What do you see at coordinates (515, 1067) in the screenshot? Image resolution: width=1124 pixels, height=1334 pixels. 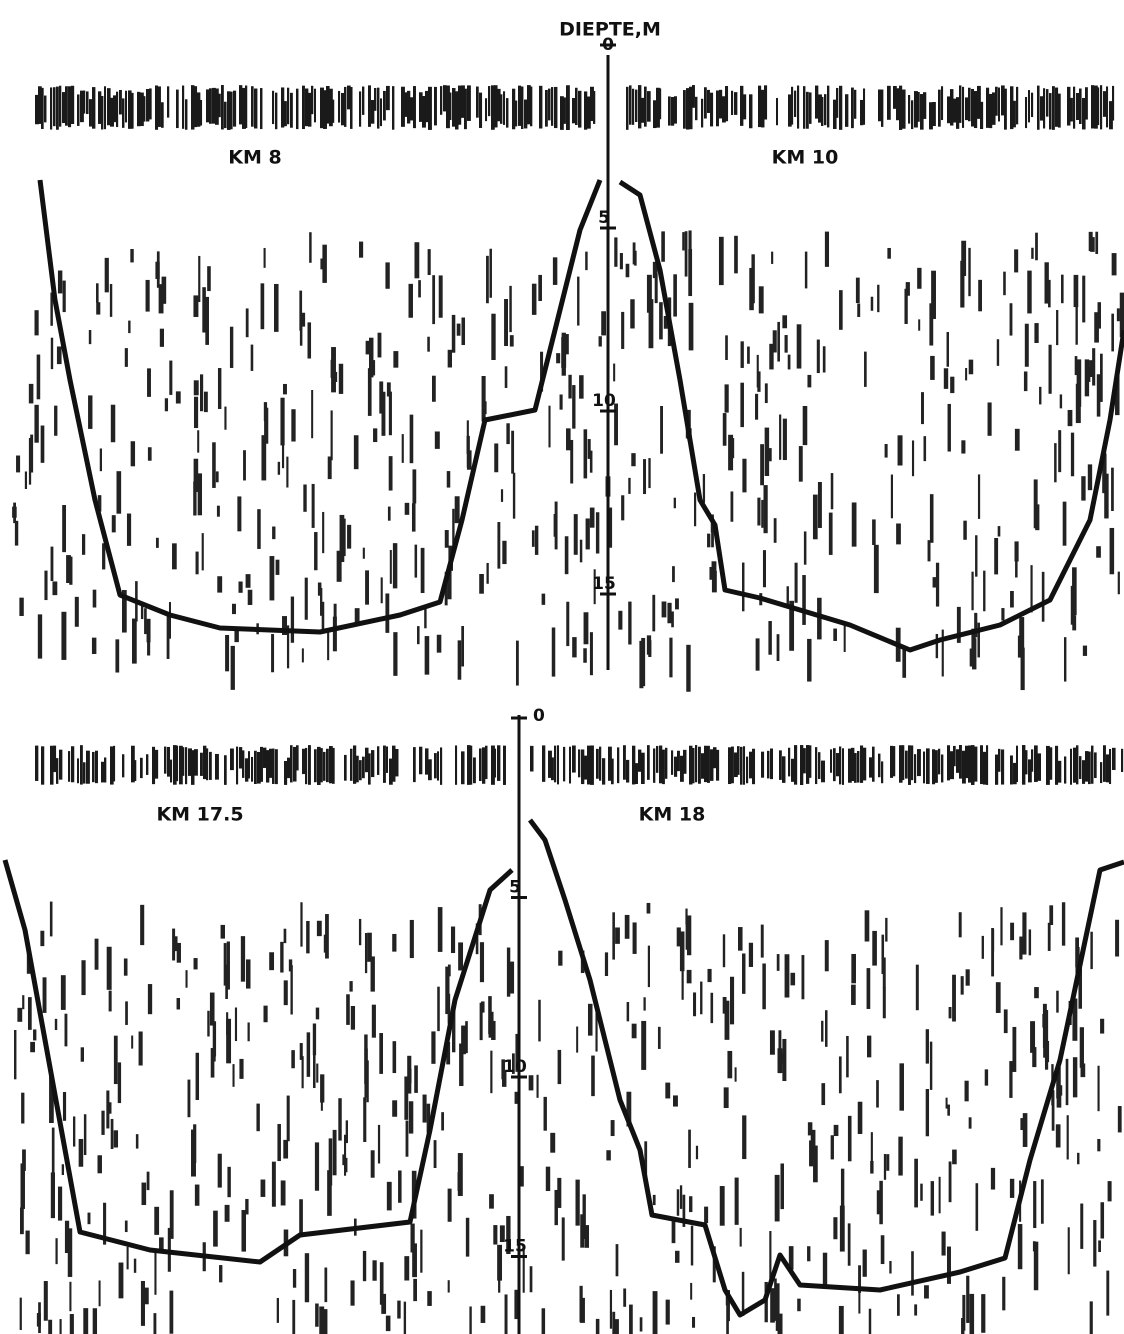 I see `depth-tick-label: 10` at bounding box center [515, 1067].